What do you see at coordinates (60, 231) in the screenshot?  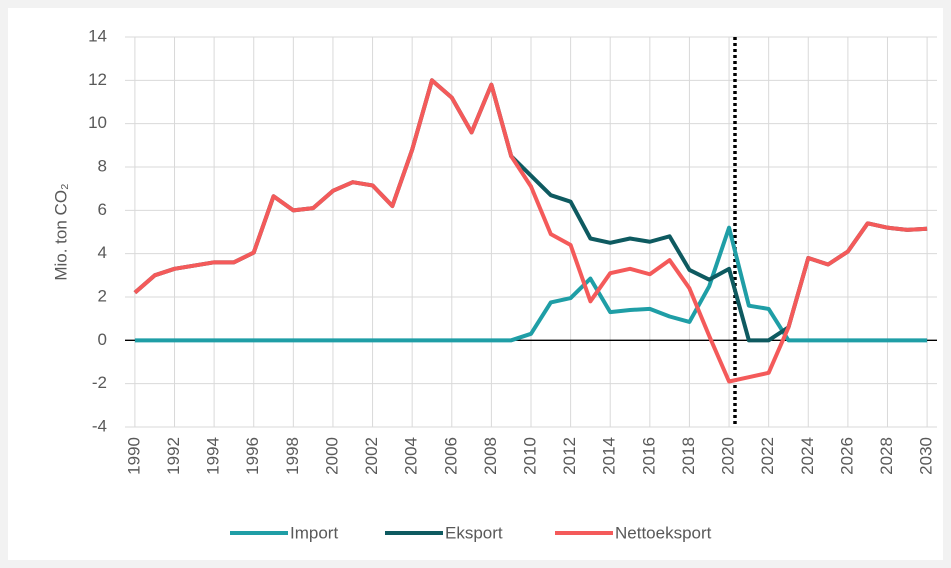 I see `y-axis-title: Mio. ton CO₂` at bounding box center [60, 231].